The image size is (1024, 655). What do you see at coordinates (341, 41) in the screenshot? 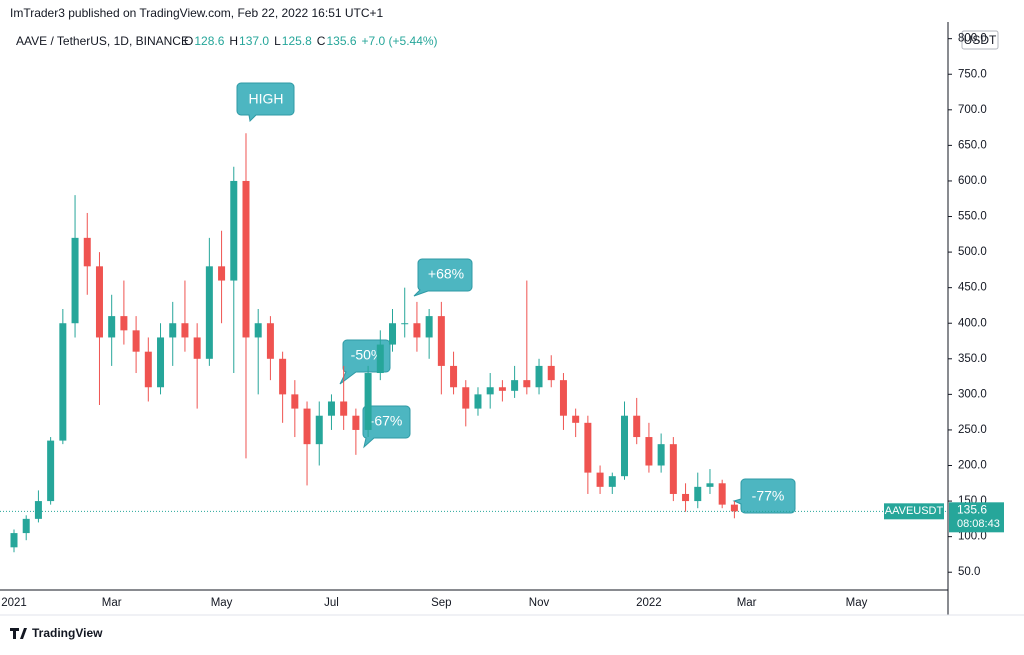
I see `ohlc-value: 135.6` at bounding box center [341, 41].